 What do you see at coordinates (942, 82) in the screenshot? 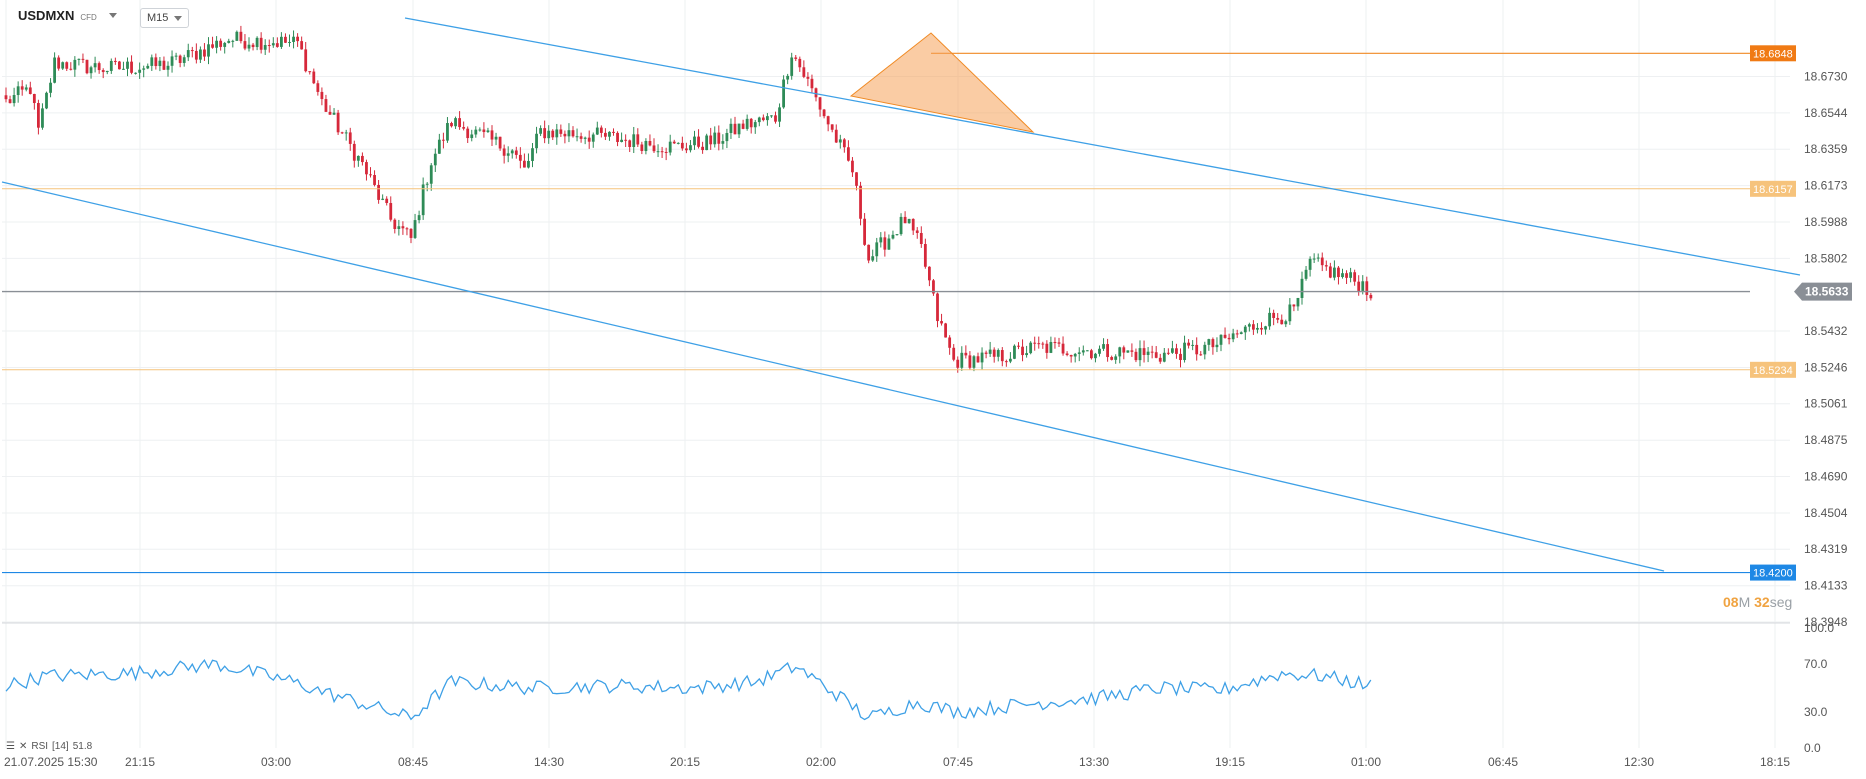
I see `triangle-pattern` at bounding box center [942, 82].